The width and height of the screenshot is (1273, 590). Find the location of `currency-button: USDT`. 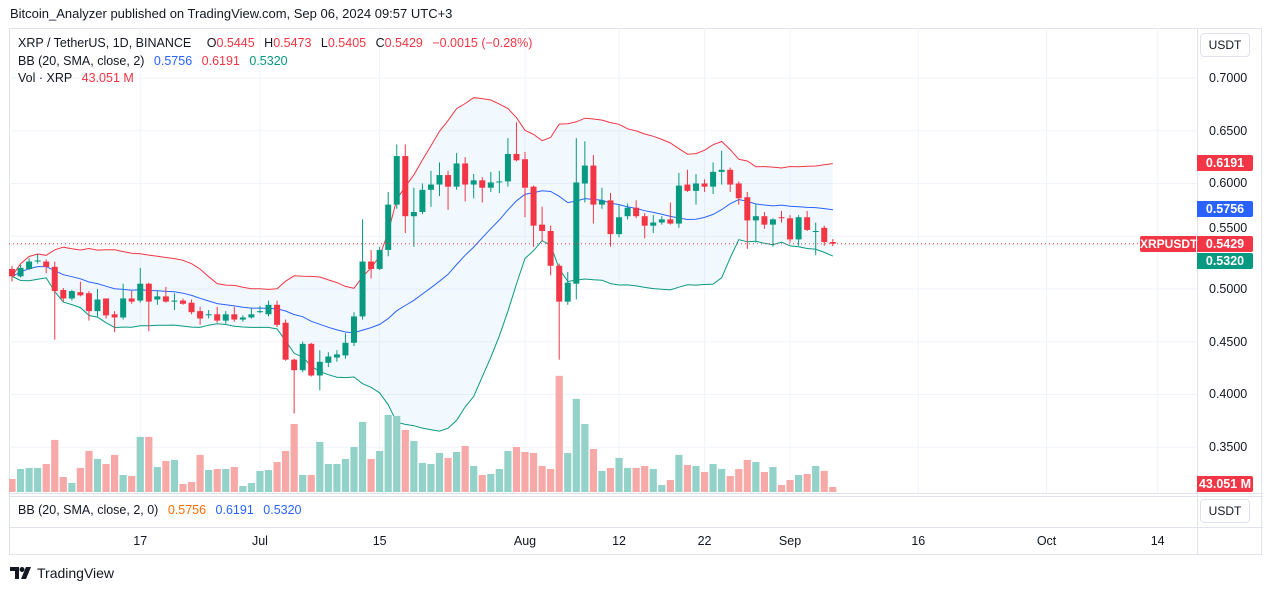

currency-button: USDT is located at coordinates (1225, 45).